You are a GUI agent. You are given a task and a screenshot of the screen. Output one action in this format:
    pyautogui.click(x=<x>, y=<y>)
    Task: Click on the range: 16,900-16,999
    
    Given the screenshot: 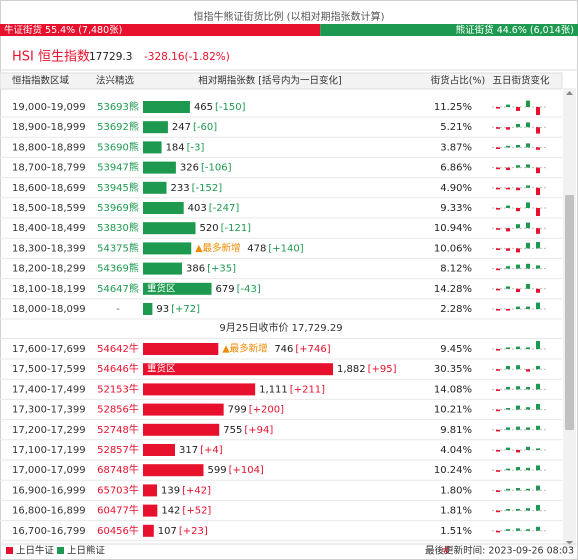 What is the action you would take?
    pyautogui.click(x=49, y=490)
    